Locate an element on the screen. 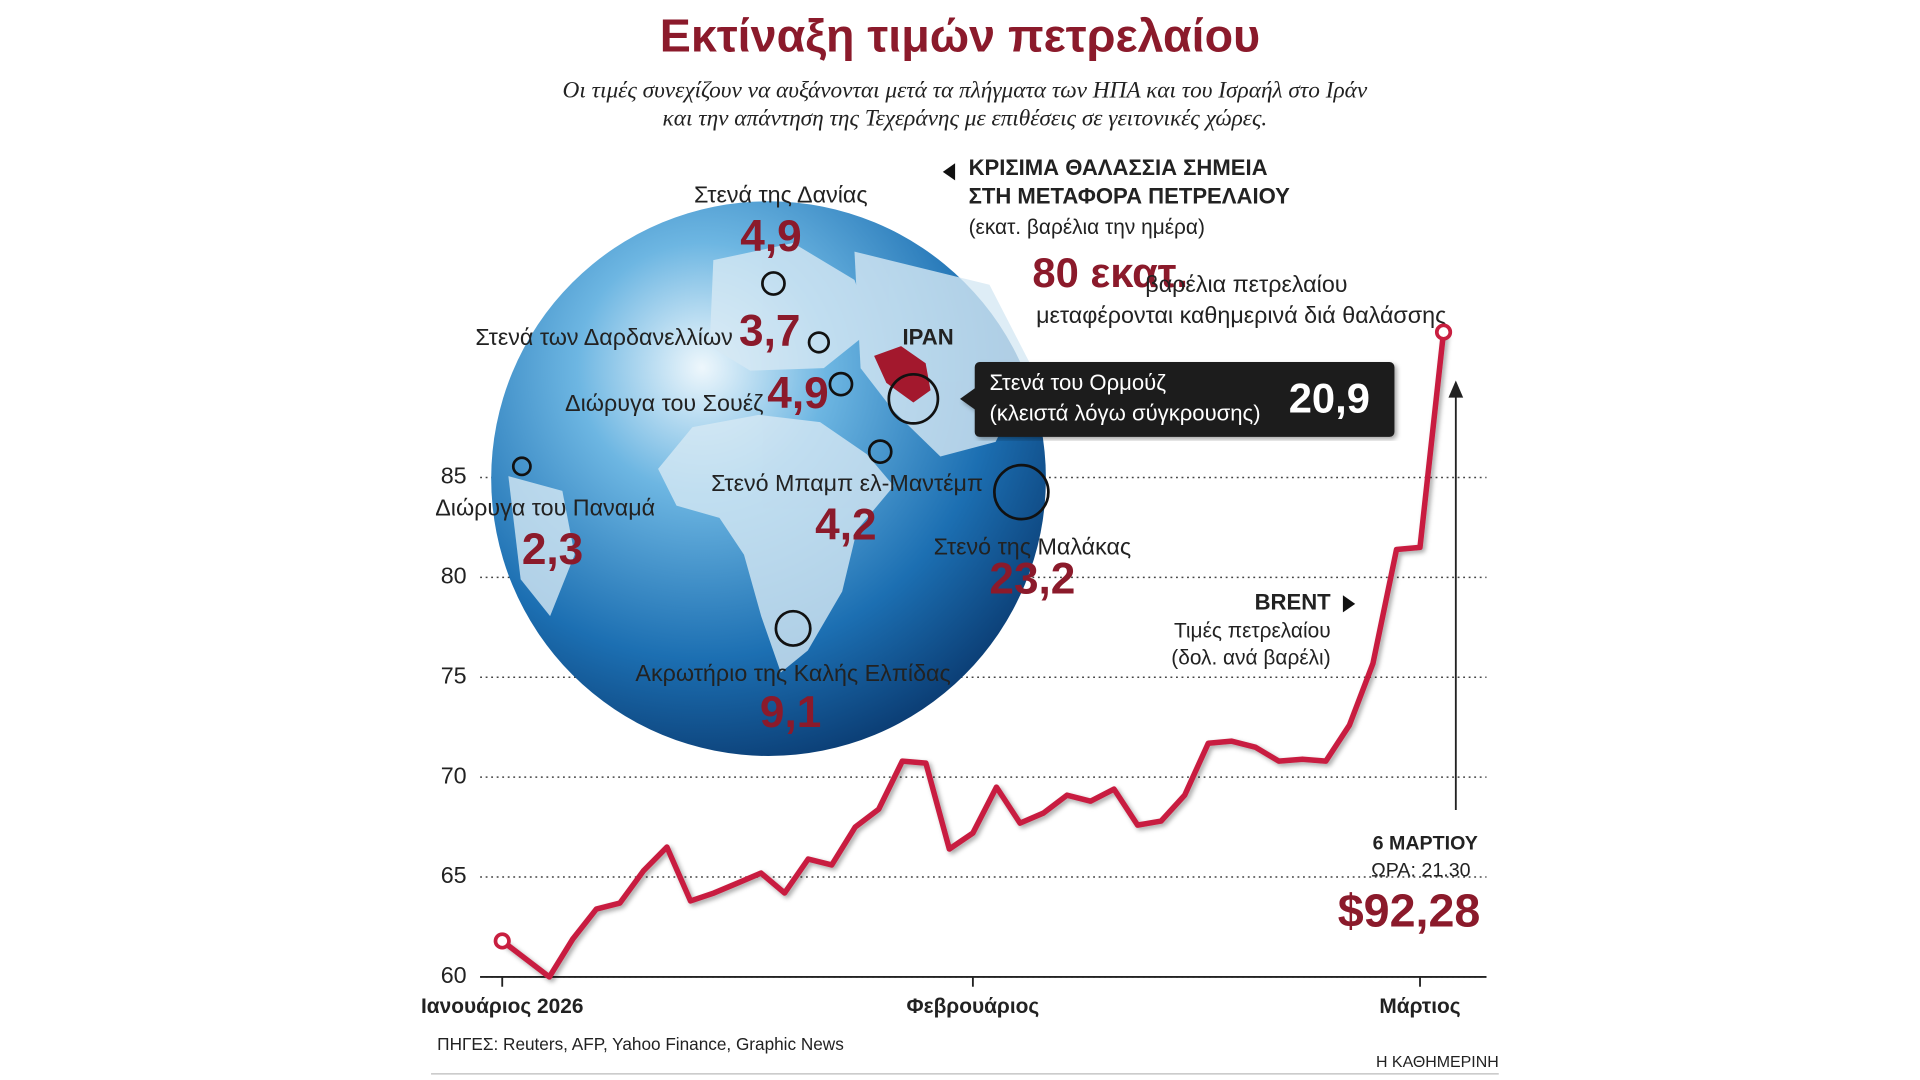 The image size is (1920, 1080). chokepoint-value: 2,3 is located at coordinates (552, 549).